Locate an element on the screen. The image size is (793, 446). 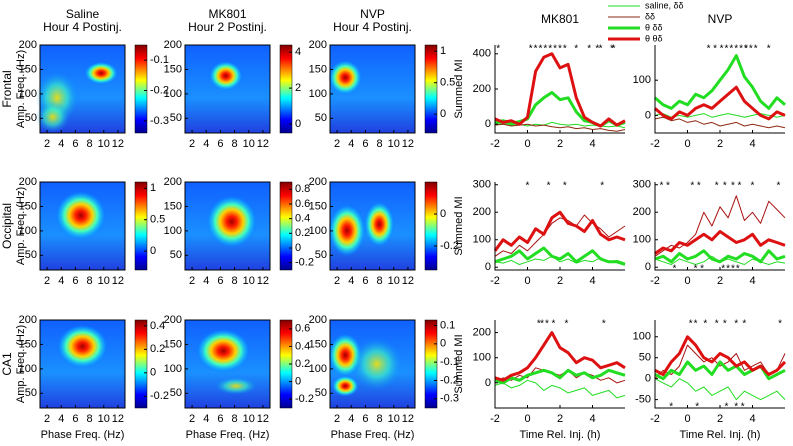
y-tick-label: 0 is located at coordinates (488, 124).